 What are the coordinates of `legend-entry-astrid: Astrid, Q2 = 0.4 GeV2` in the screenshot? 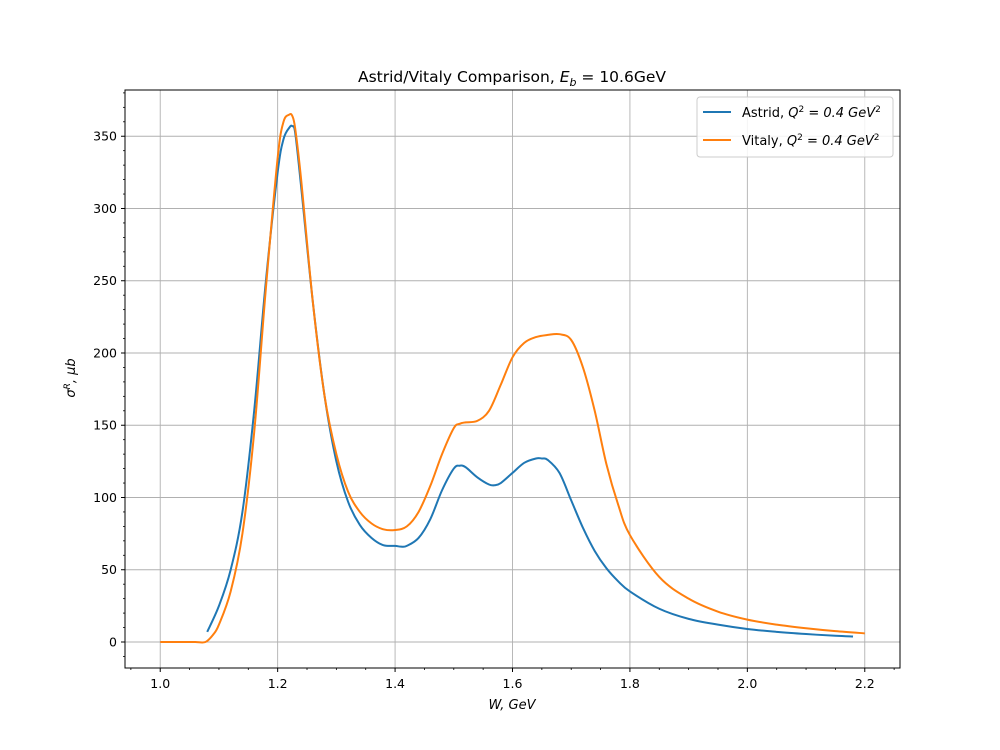 It's located at (811, 113).